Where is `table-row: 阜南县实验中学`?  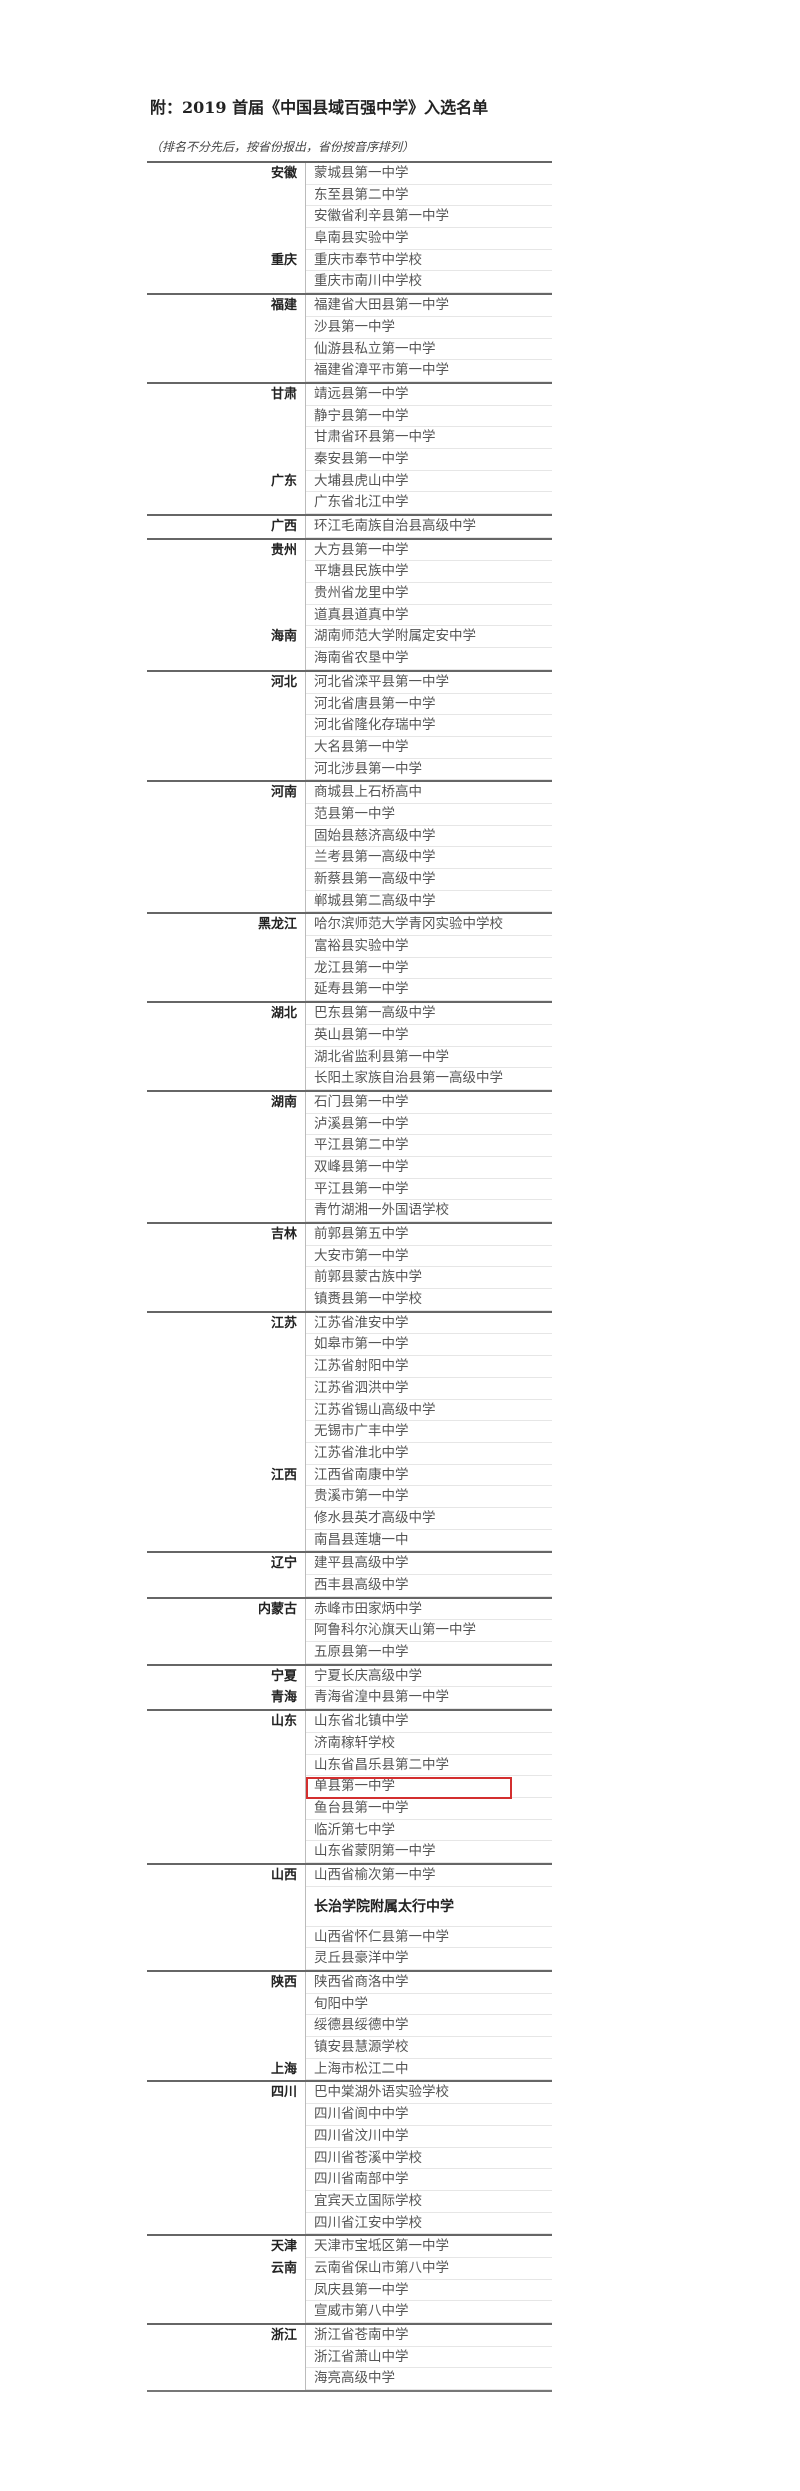
table-row: 阜南县实验中学 is located at coordinates (349, 239).